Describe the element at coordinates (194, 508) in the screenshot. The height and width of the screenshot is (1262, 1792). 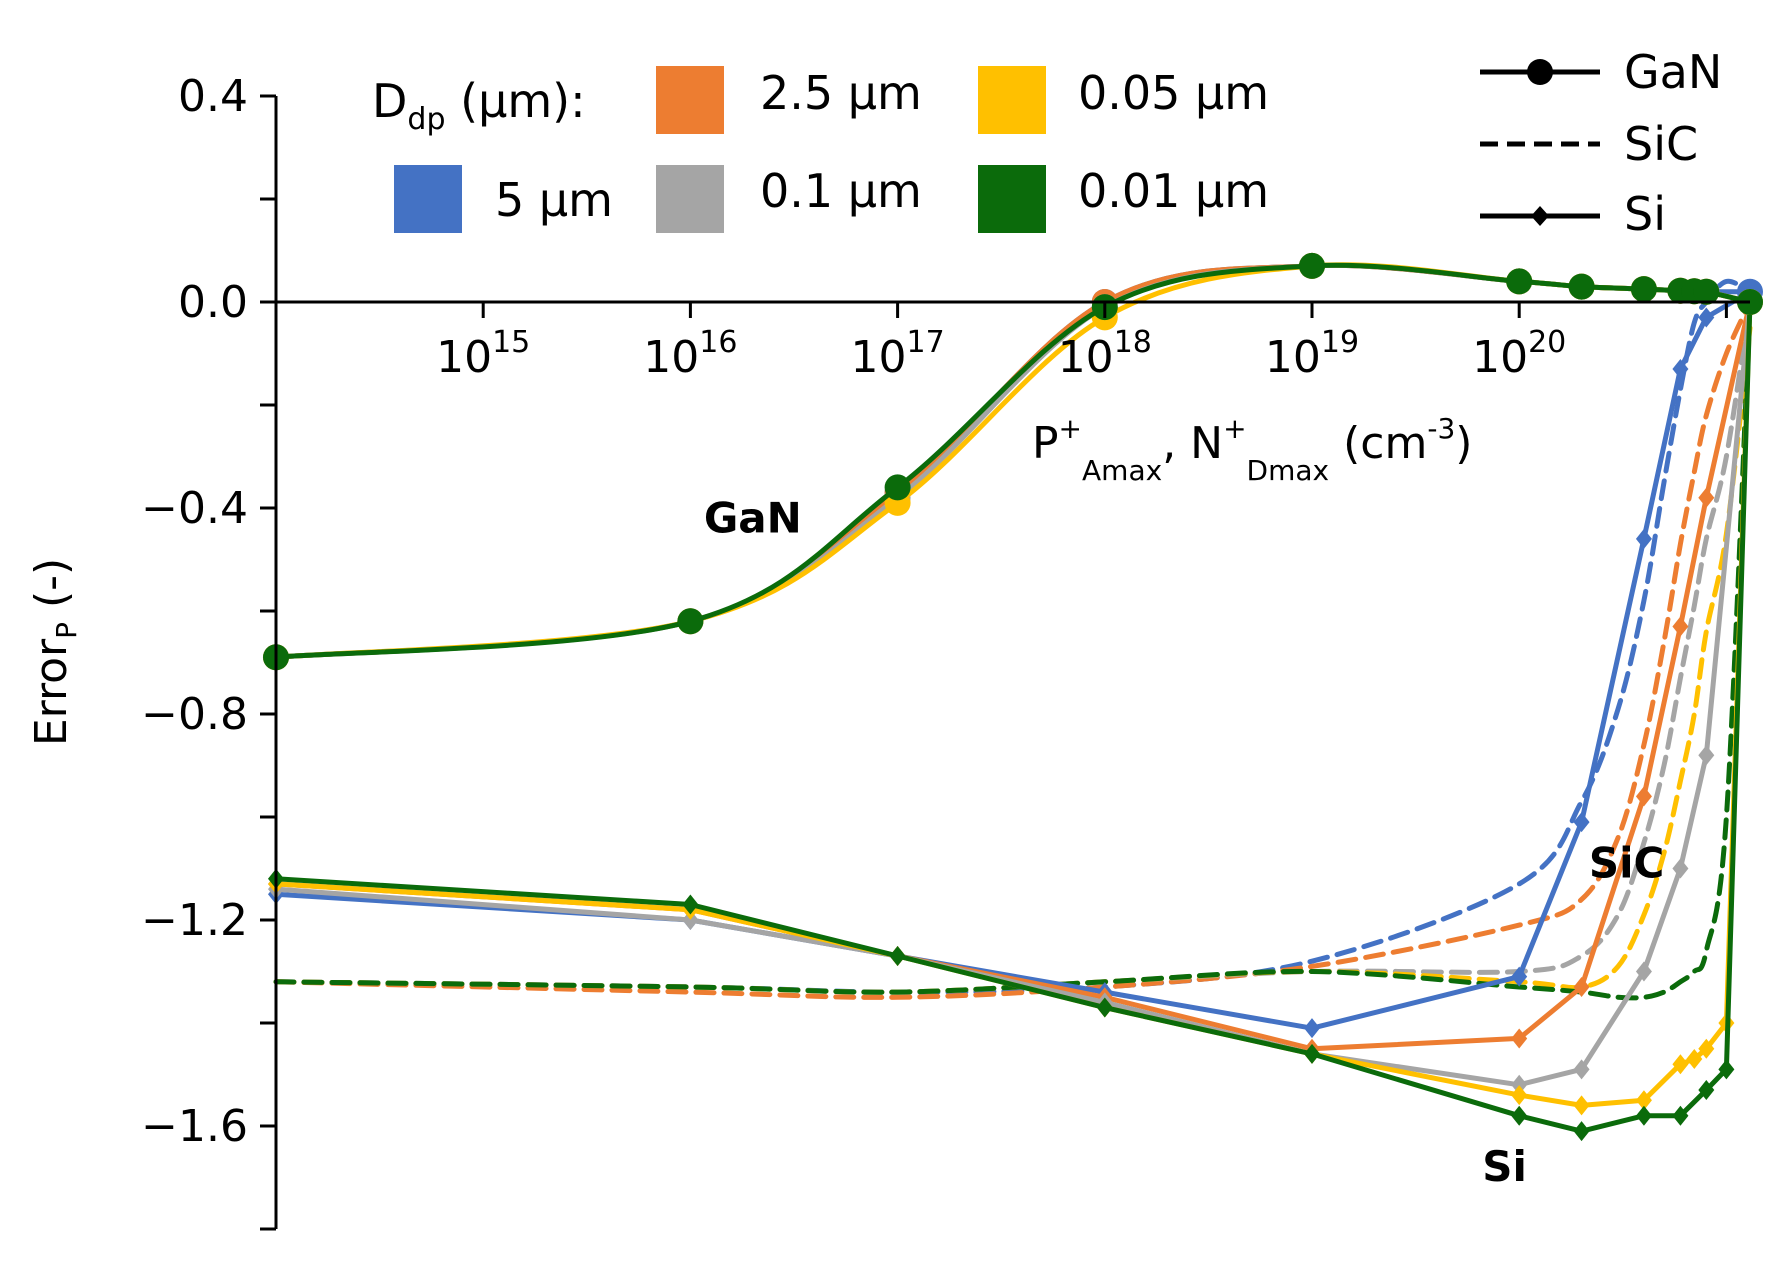
I see `y-tick-label-2: −0.4` at that location.